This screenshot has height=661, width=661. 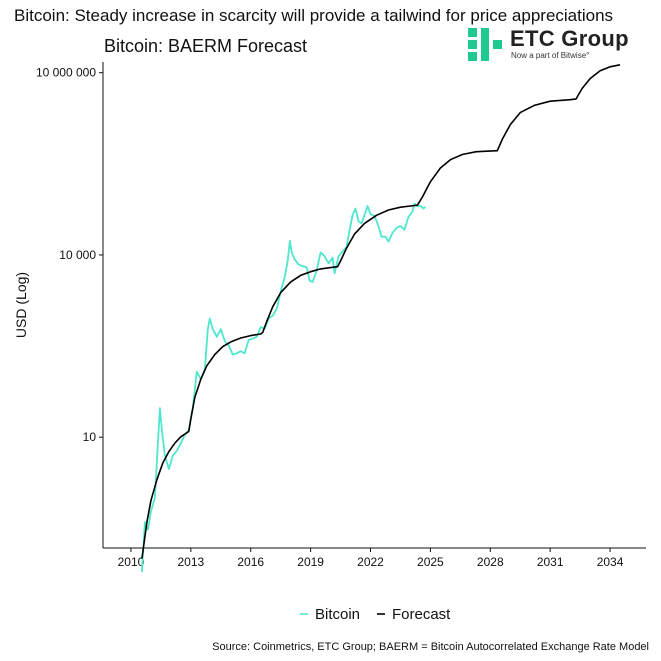 What do you see at coordinates (610, 562) in the screenshot?
I see `x-tick-label: 2034` at bounding box center [610, 562].